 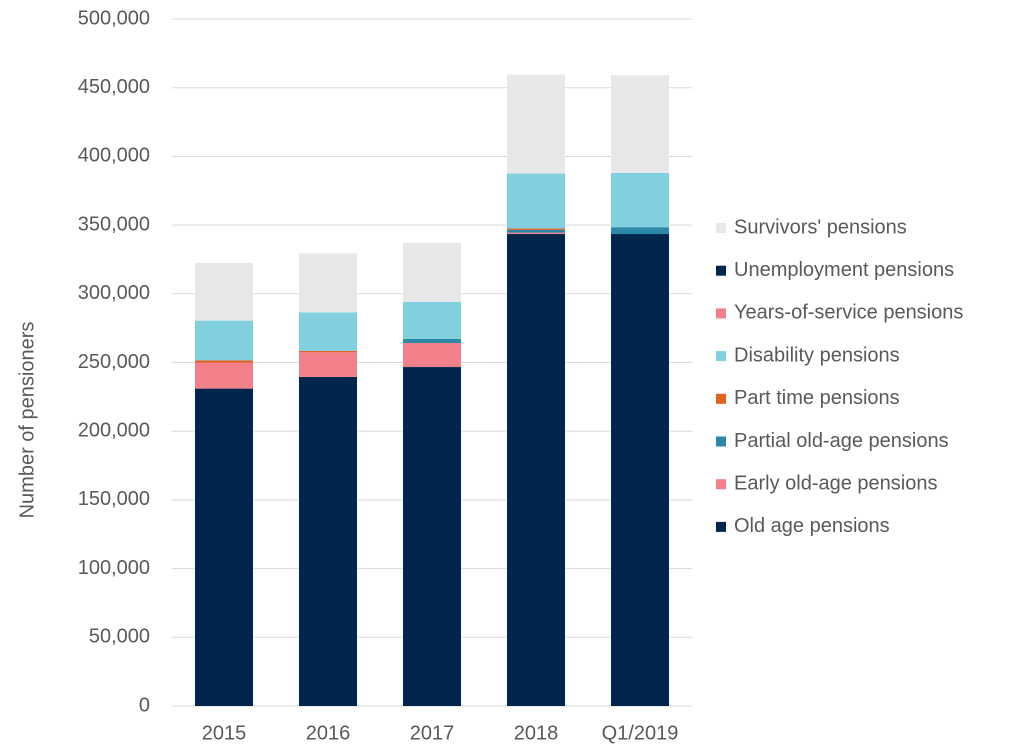 What do you see at coordinates (817, 355) in the screenshot?
I see `legend-label: Disability pensions` at bounding box center [817, 355].